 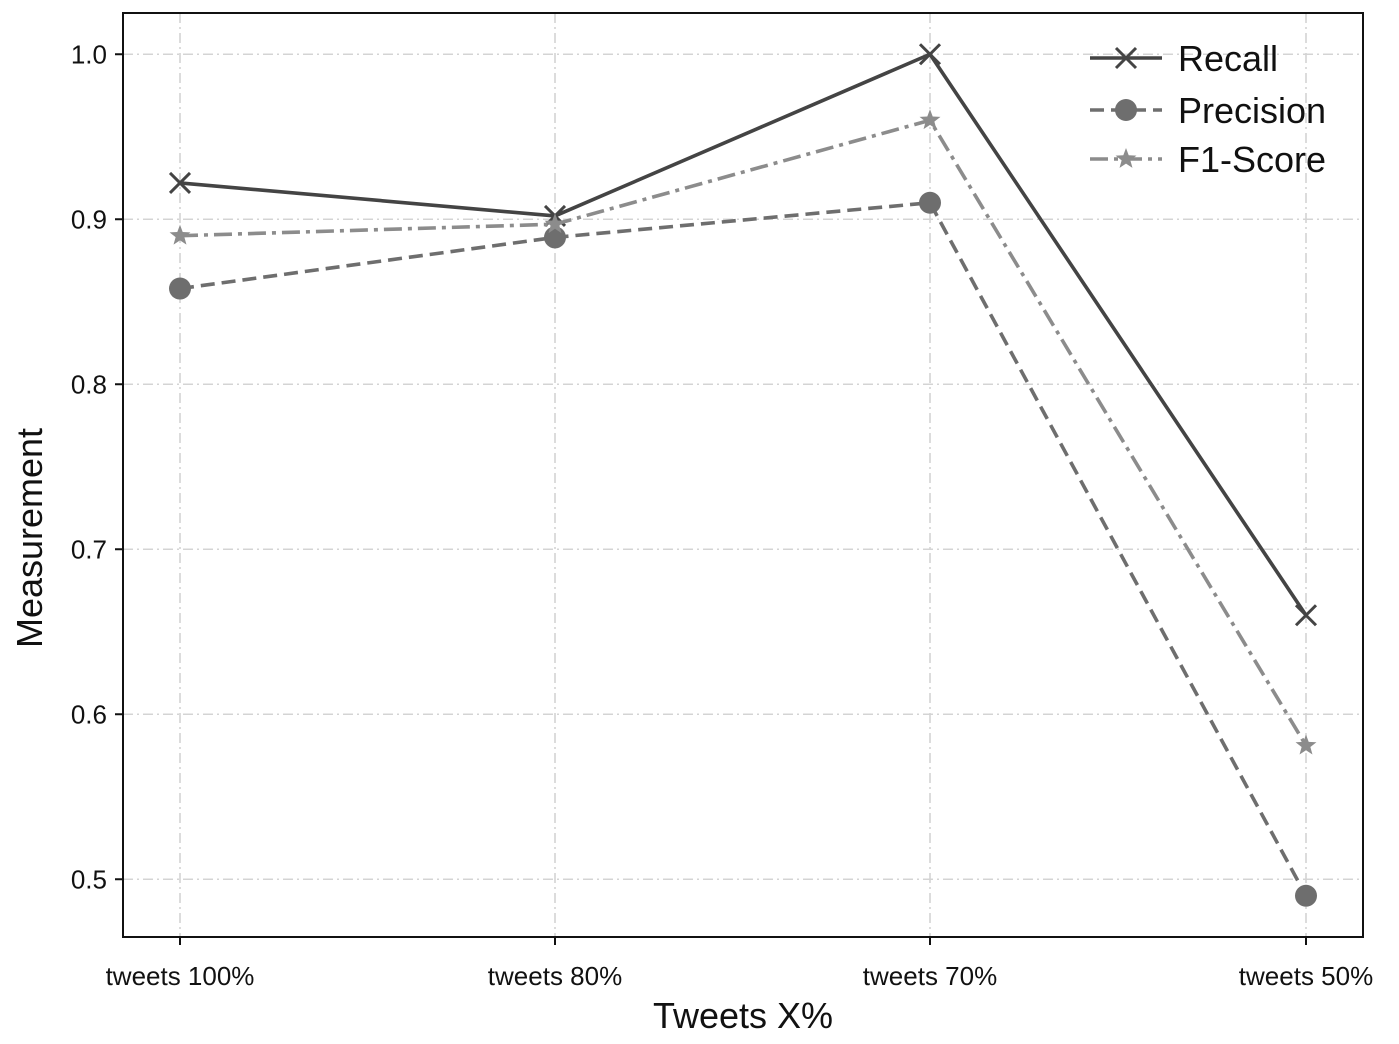 What do you see at coordinates (180, 976) in the screenshot?
I see `x-tick-label: tweets 100%` at bounding box center [180, 976].